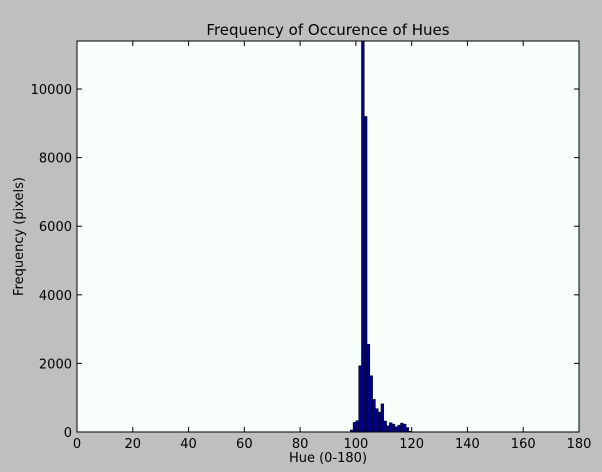  What do you see at coordinates (55, 227) in the screenshot?
I see `y-tick-label: 6000` at bounding box center [55, 227].